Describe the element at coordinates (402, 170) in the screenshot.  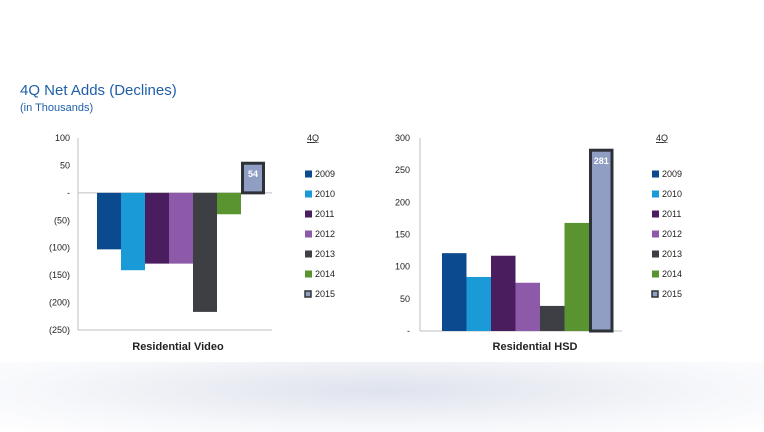
I see `y-tick-label: 250` at that location.